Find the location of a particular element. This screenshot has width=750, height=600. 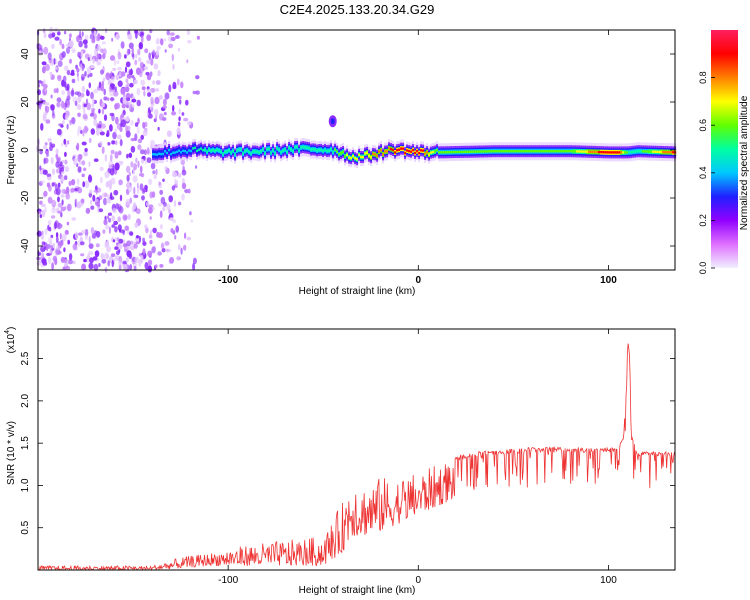

snr-y-tick-label: 2.0 is located at coordinates (25, 400).